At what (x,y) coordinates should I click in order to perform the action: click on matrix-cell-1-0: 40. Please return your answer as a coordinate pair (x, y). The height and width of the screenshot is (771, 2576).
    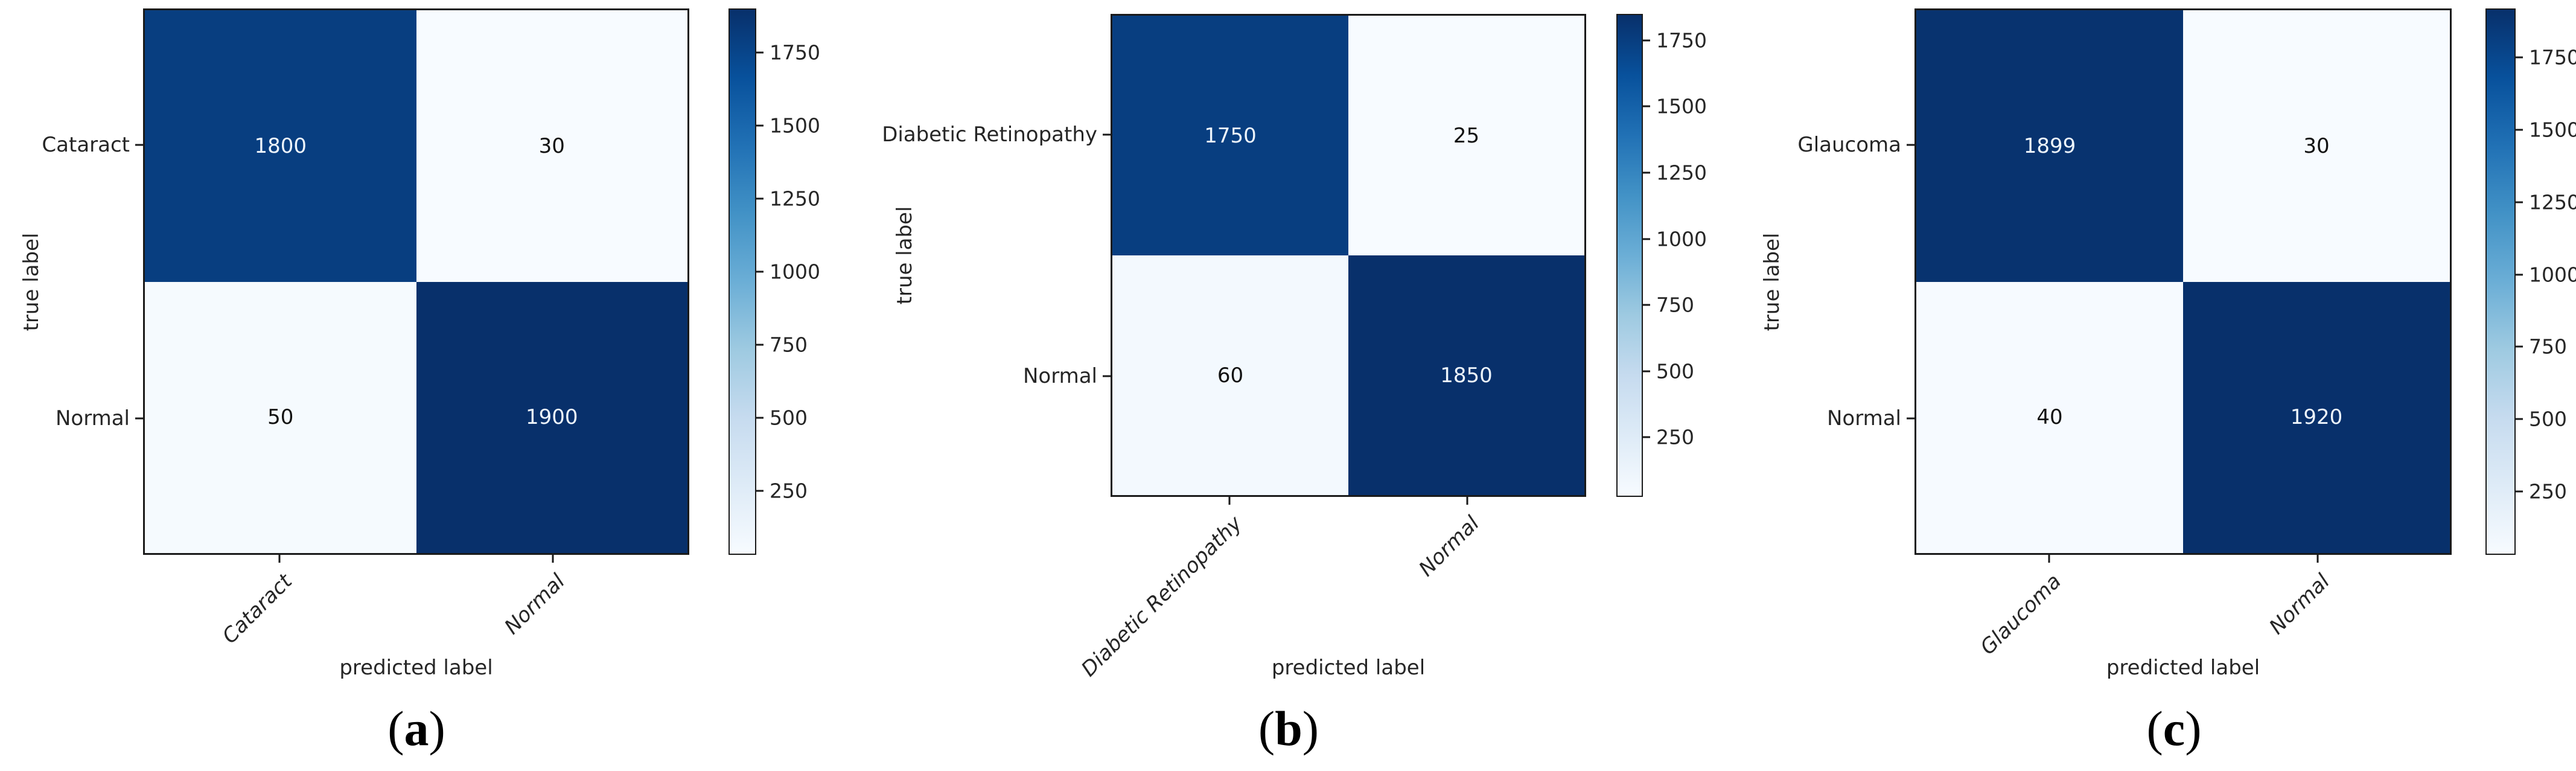
    Looking at the image, I should click on (2049, 417).